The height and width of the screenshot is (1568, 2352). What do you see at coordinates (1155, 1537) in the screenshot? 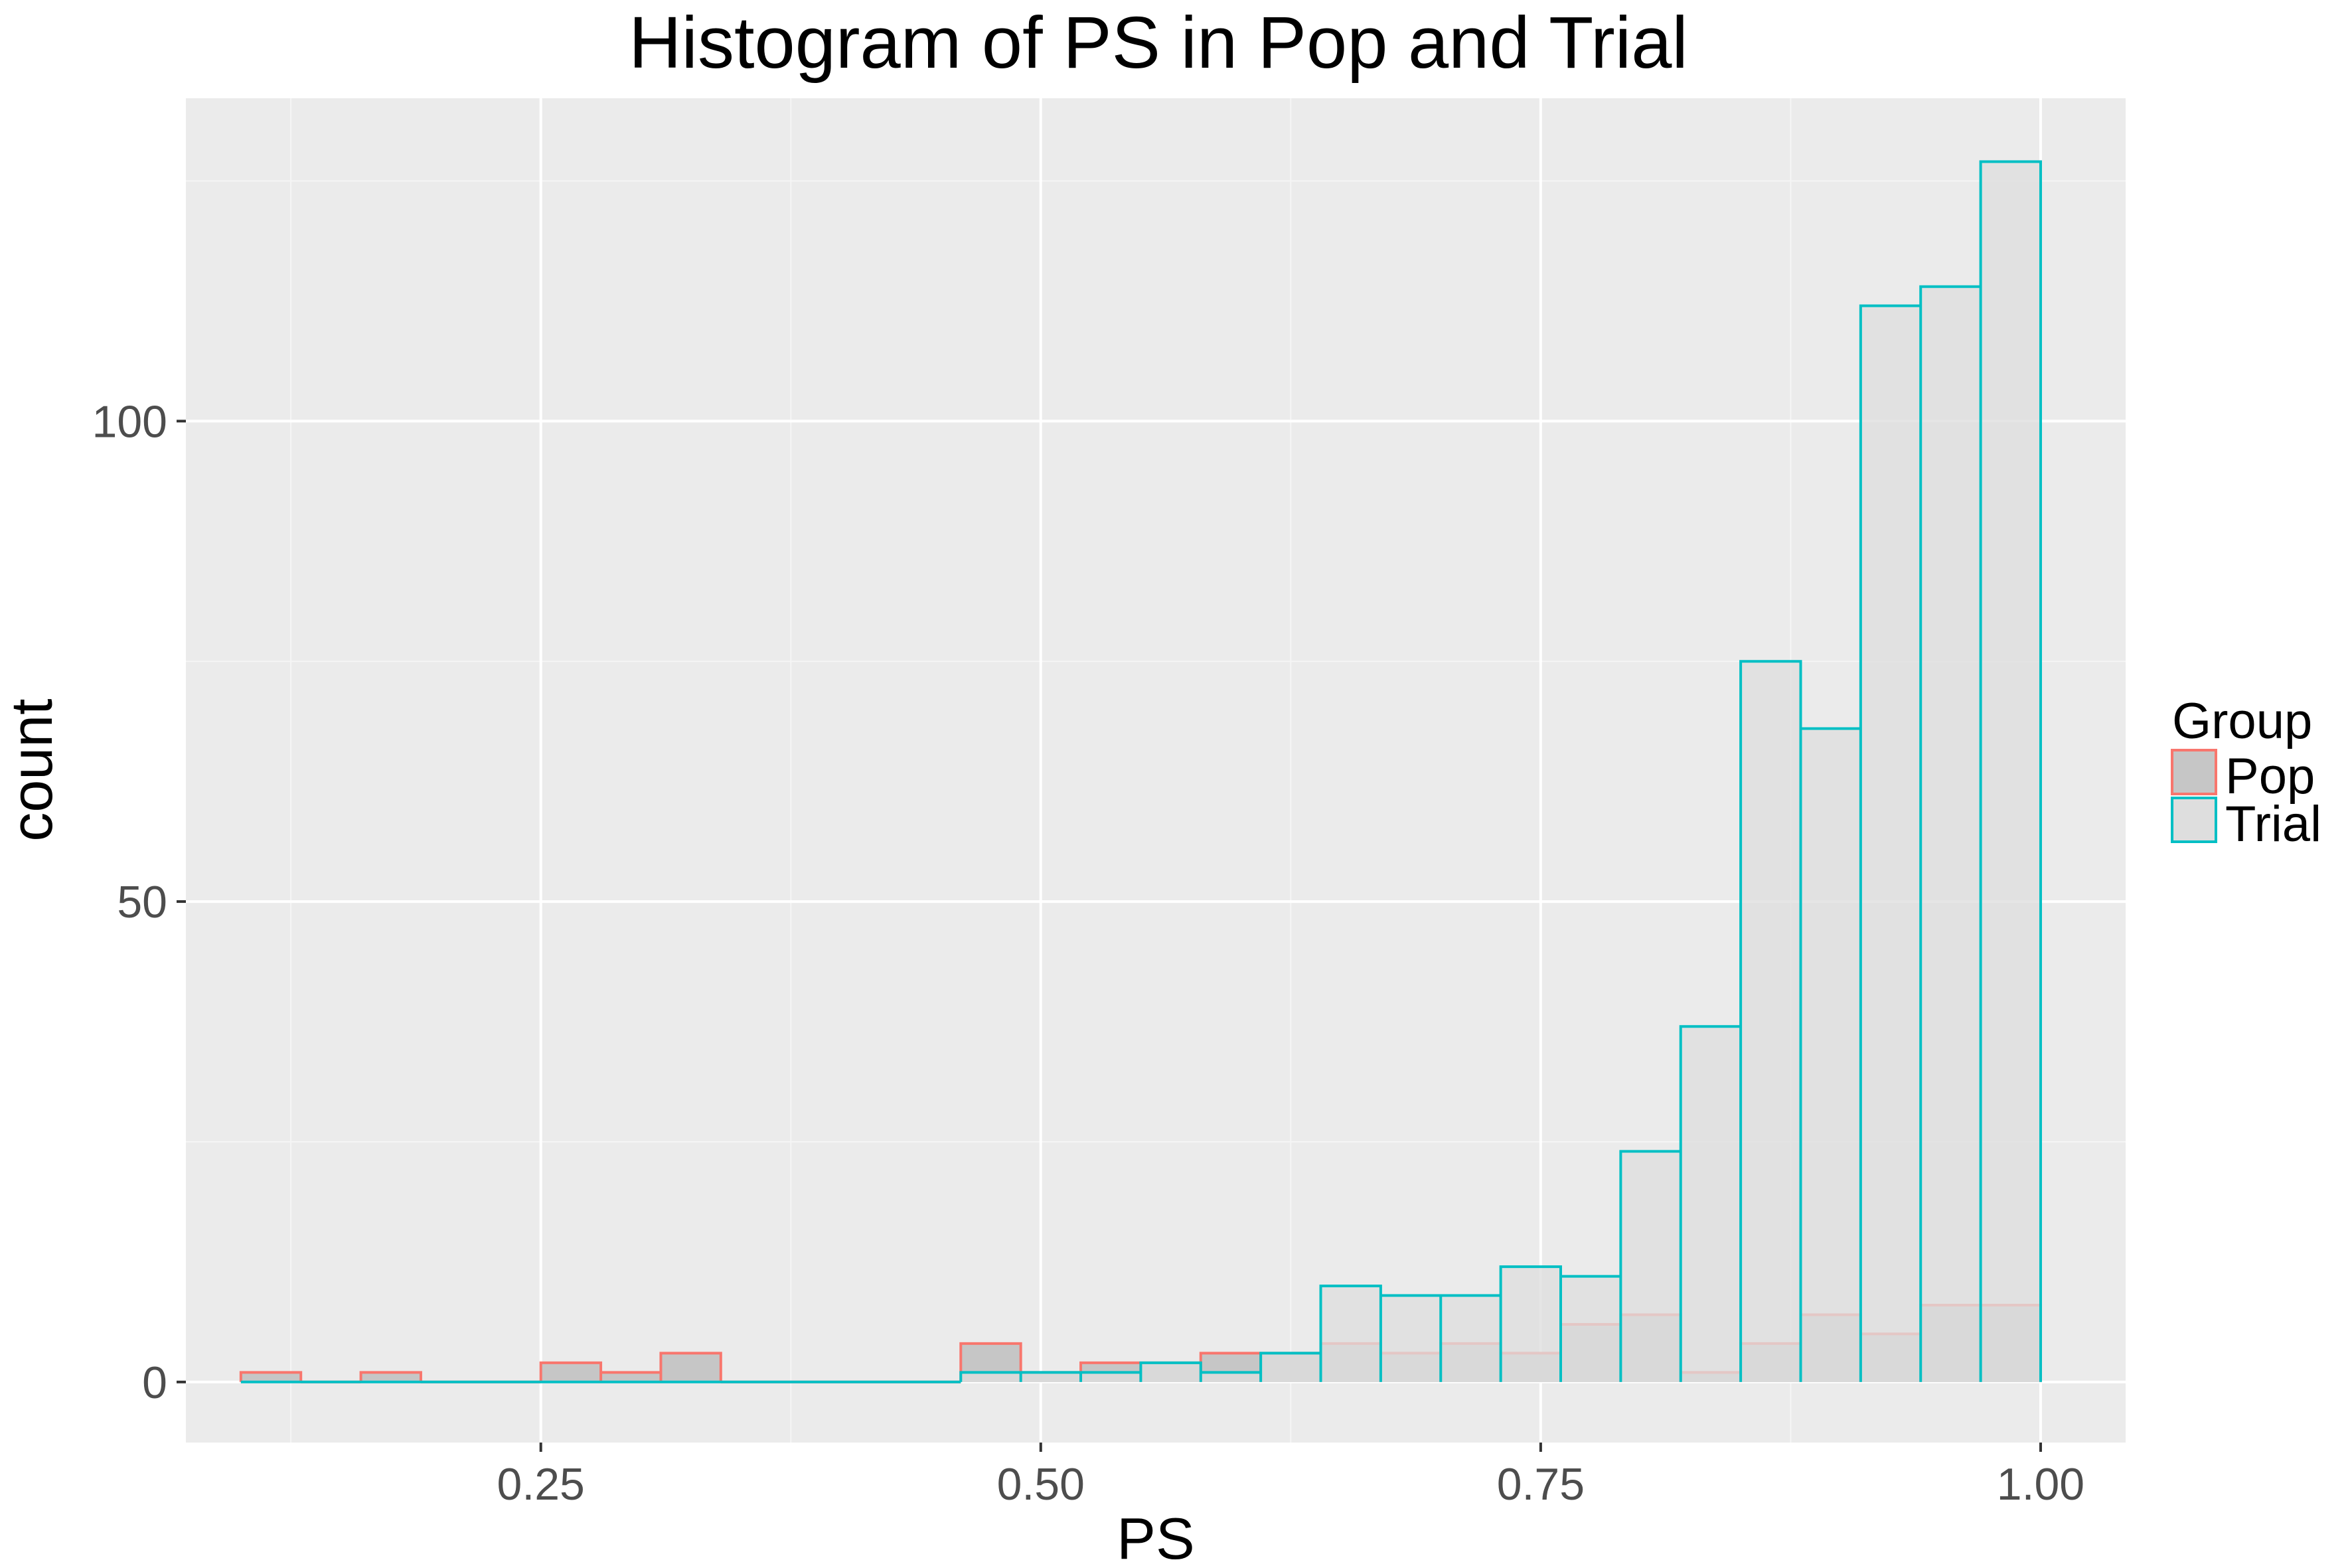
I see `x-axis-title: PS` at bounding box center [1155, 1537].